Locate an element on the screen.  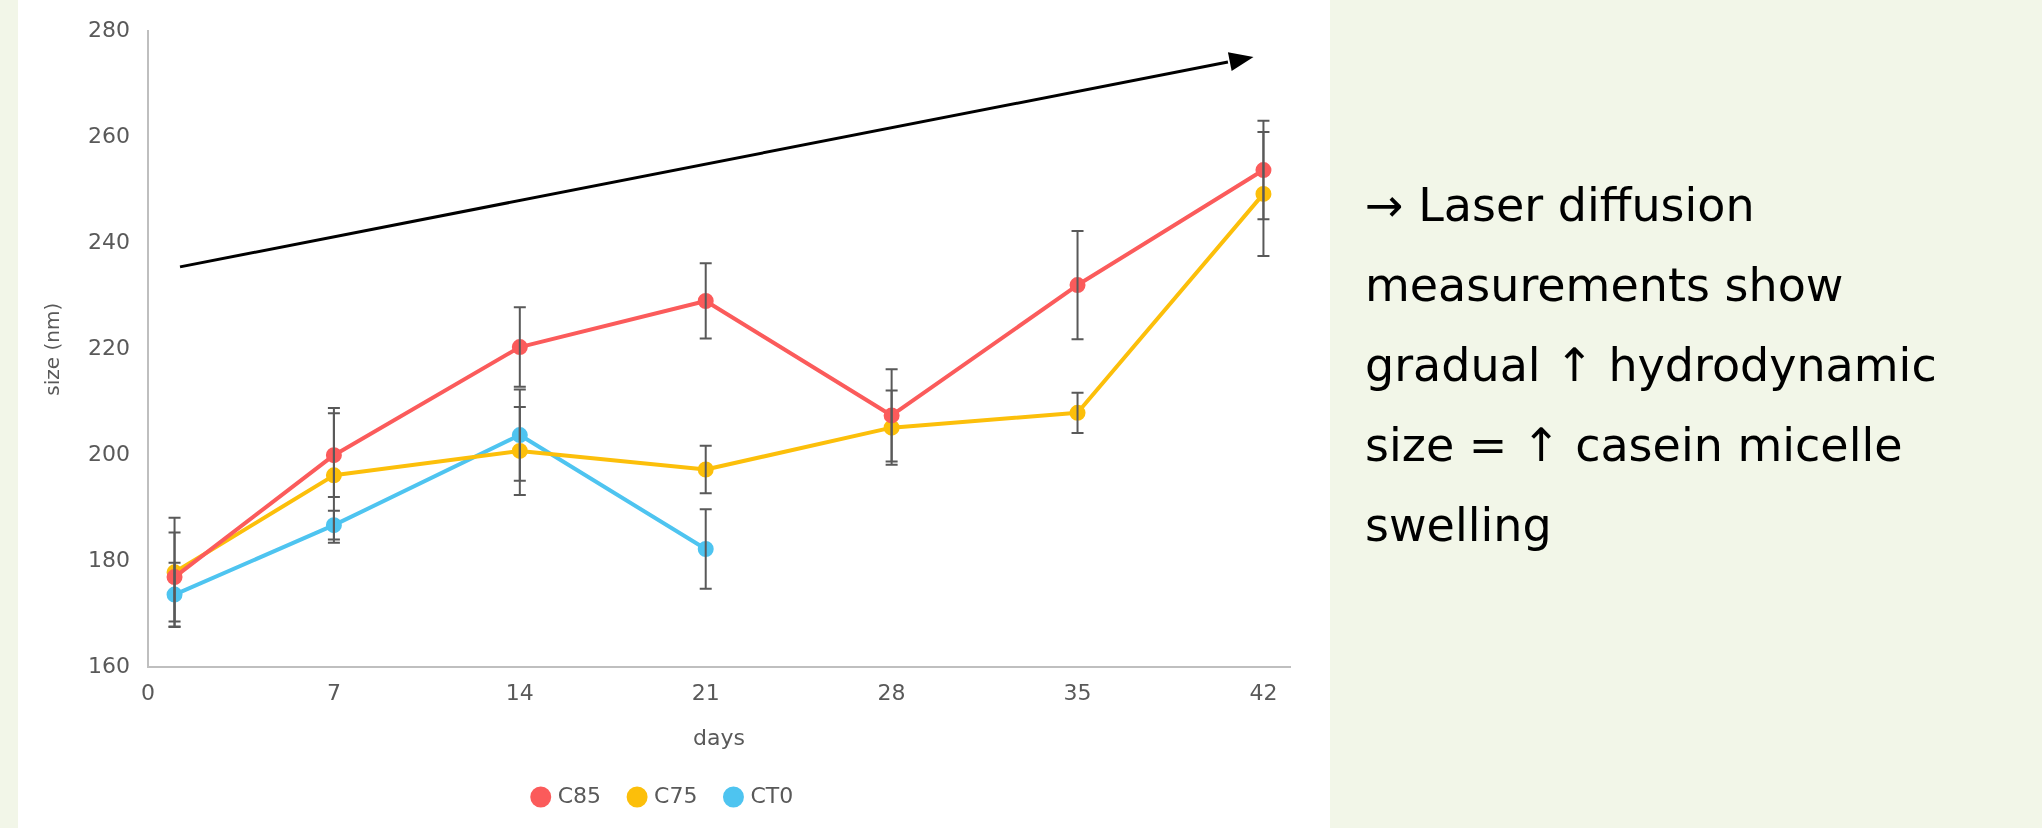
x-tick-label: 14 is located at coordinates (519, 693).